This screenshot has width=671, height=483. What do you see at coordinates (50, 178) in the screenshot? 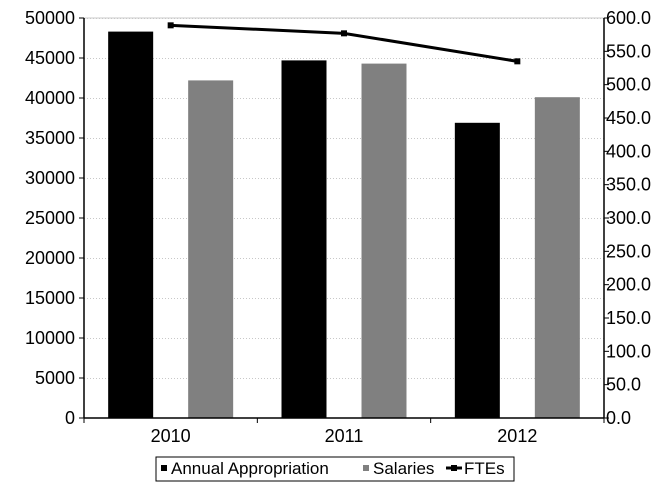
I see `left-tick-label: 30000` at bounding box center [50, 178].